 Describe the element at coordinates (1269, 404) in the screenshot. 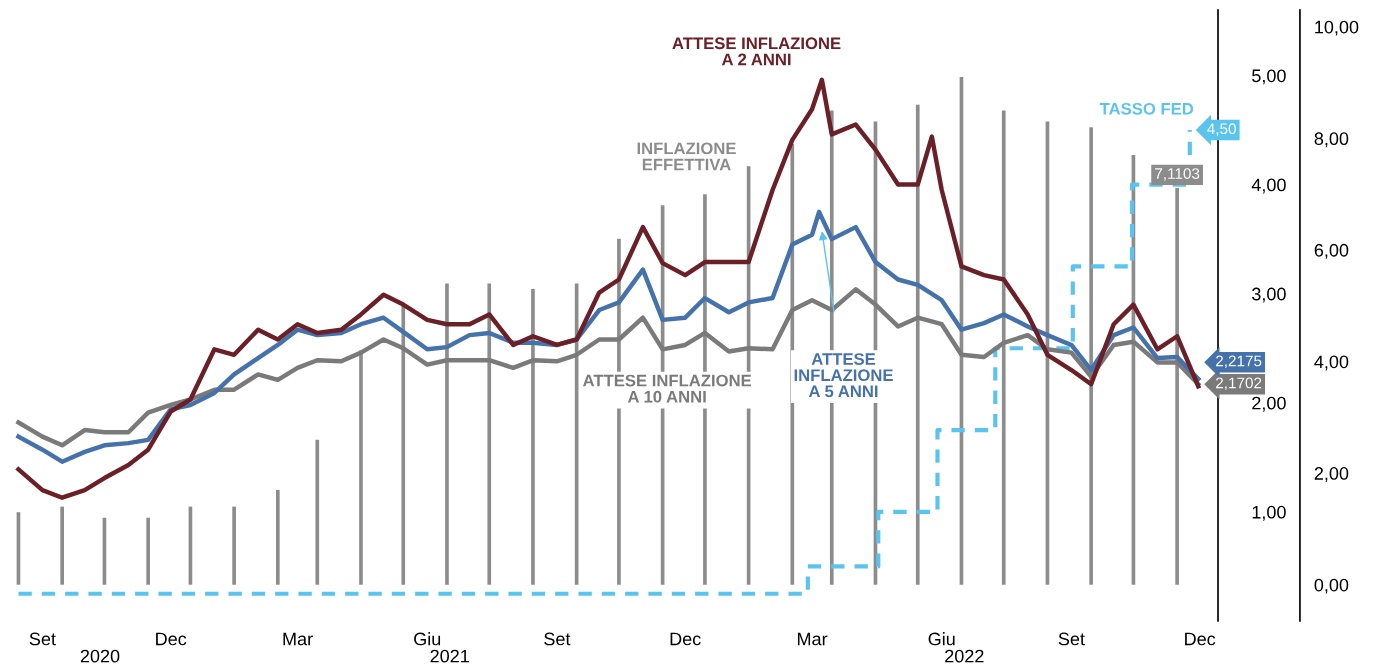

I see `y-tick-label: 2,00` at that location.